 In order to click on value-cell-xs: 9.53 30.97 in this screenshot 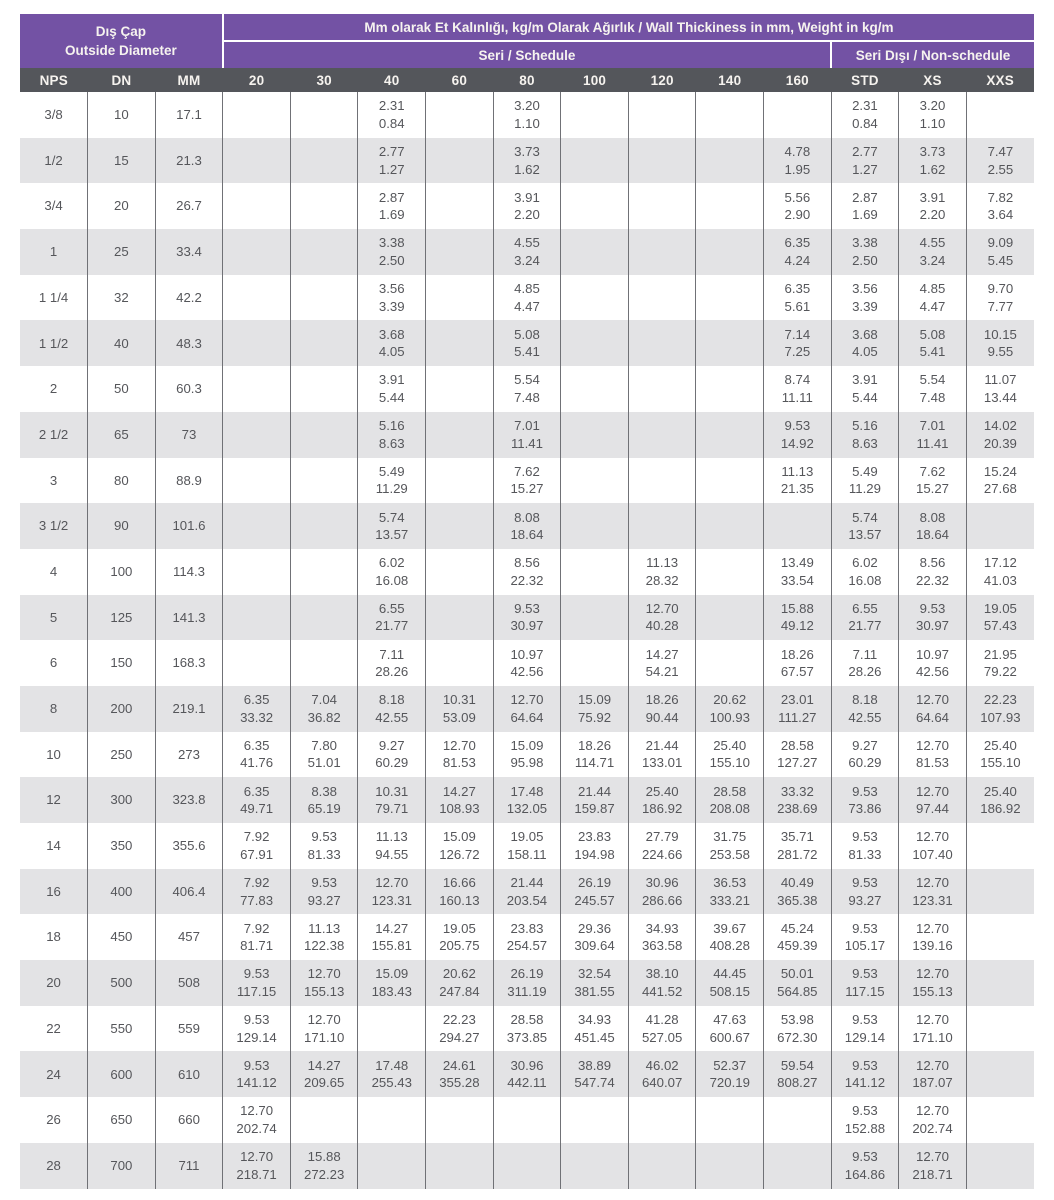, I will do `click(932, 617)`.